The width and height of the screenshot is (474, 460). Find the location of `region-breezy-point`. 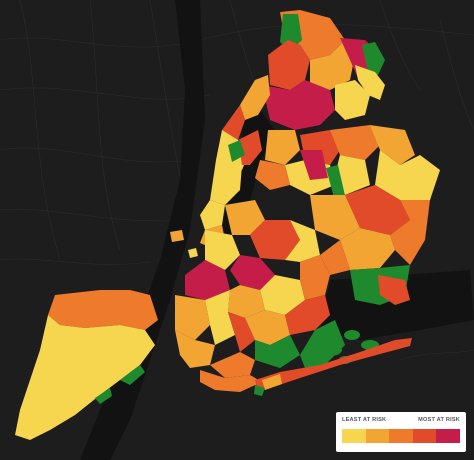

region-breezy-point is located at coordinates (272, 382).